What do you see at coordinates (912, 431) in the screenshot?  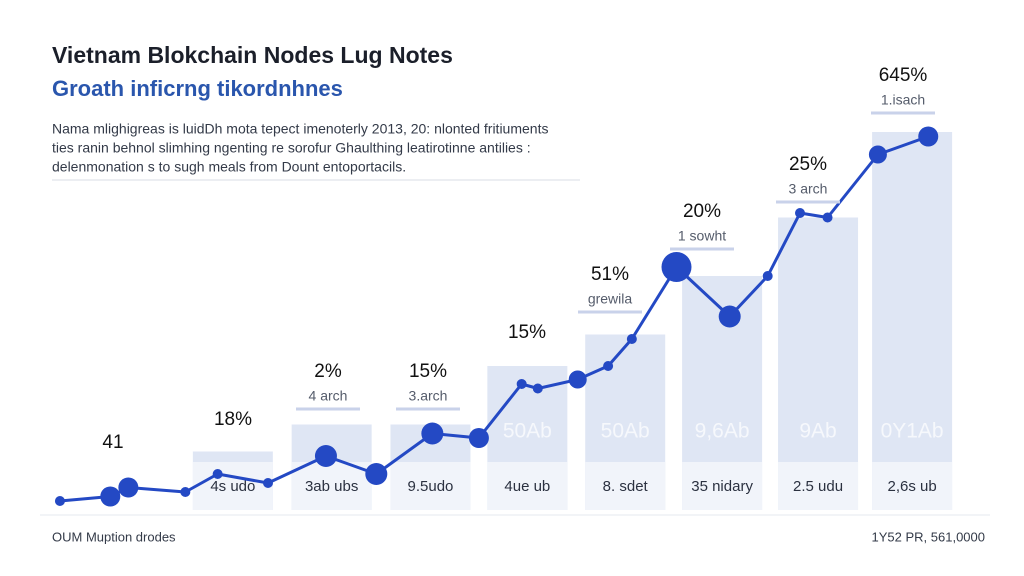 I see `bar-inner-label: 0Y1Ab` at bounding box center [912, 431].